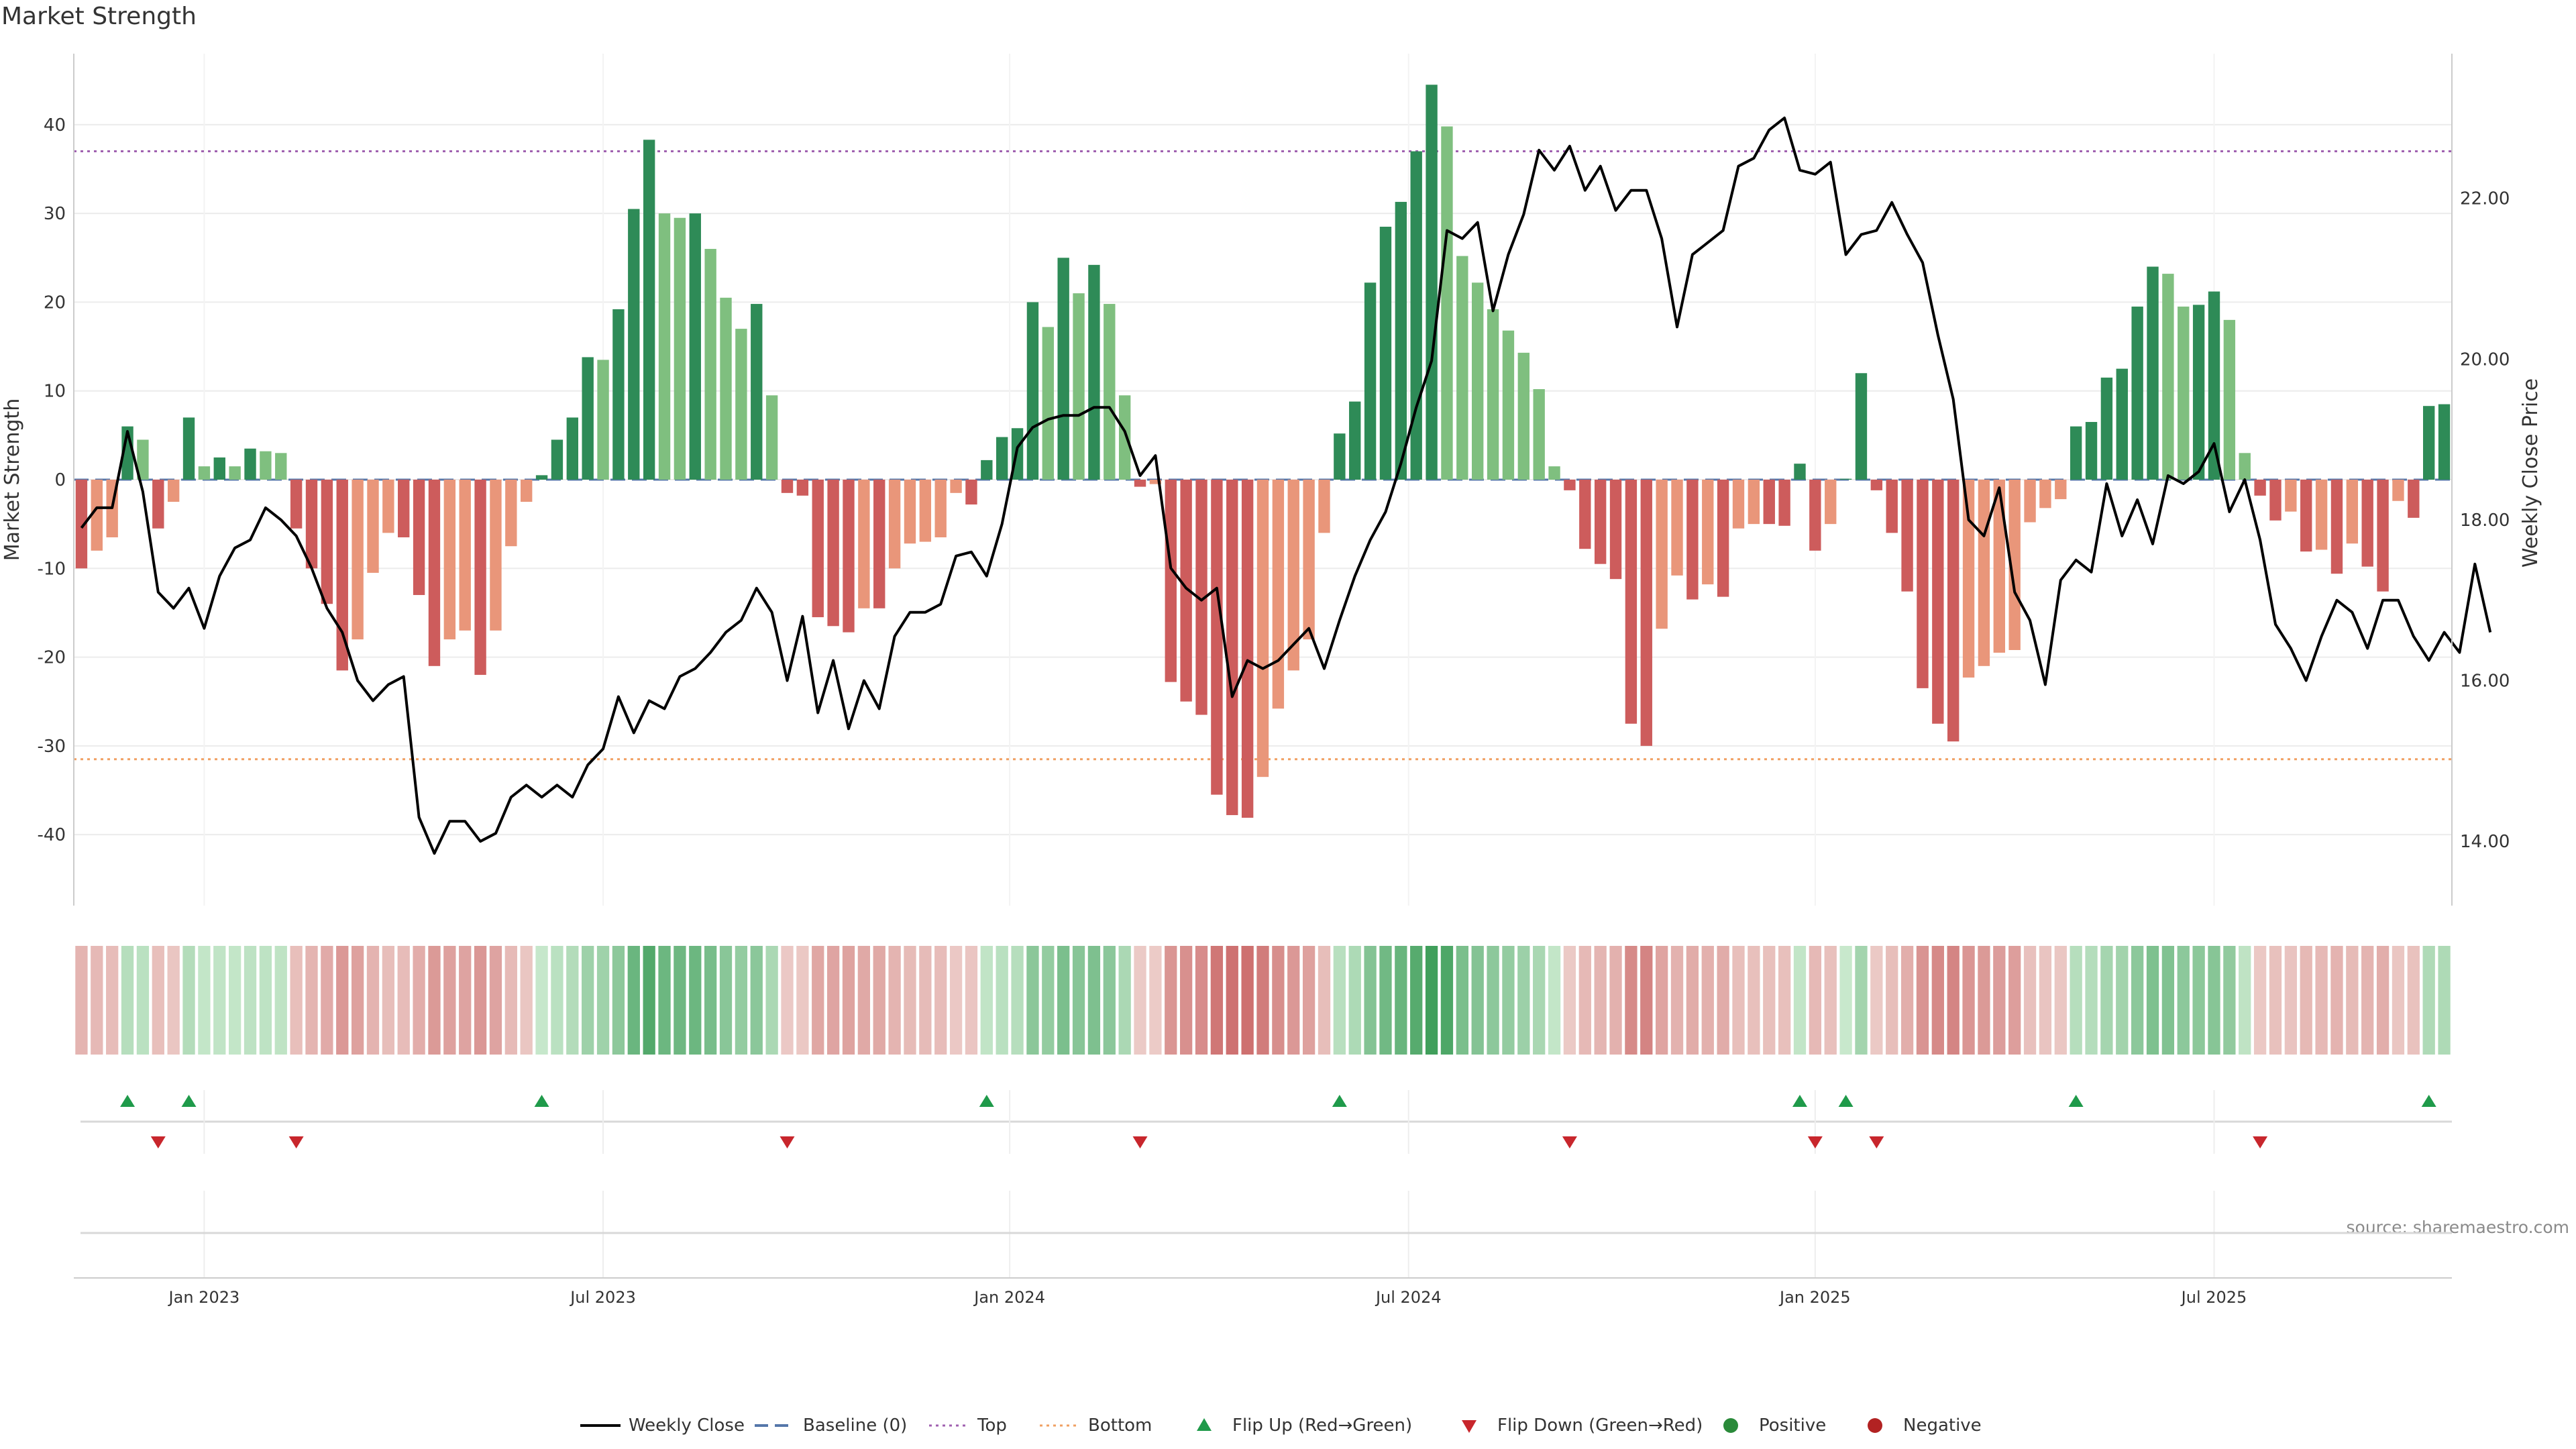 This screenshot has height=1449, width=2576. Describe the element at coordinates (855, 1425) in the screenshot. I see `legend-label: Baseline (0)` at that location.